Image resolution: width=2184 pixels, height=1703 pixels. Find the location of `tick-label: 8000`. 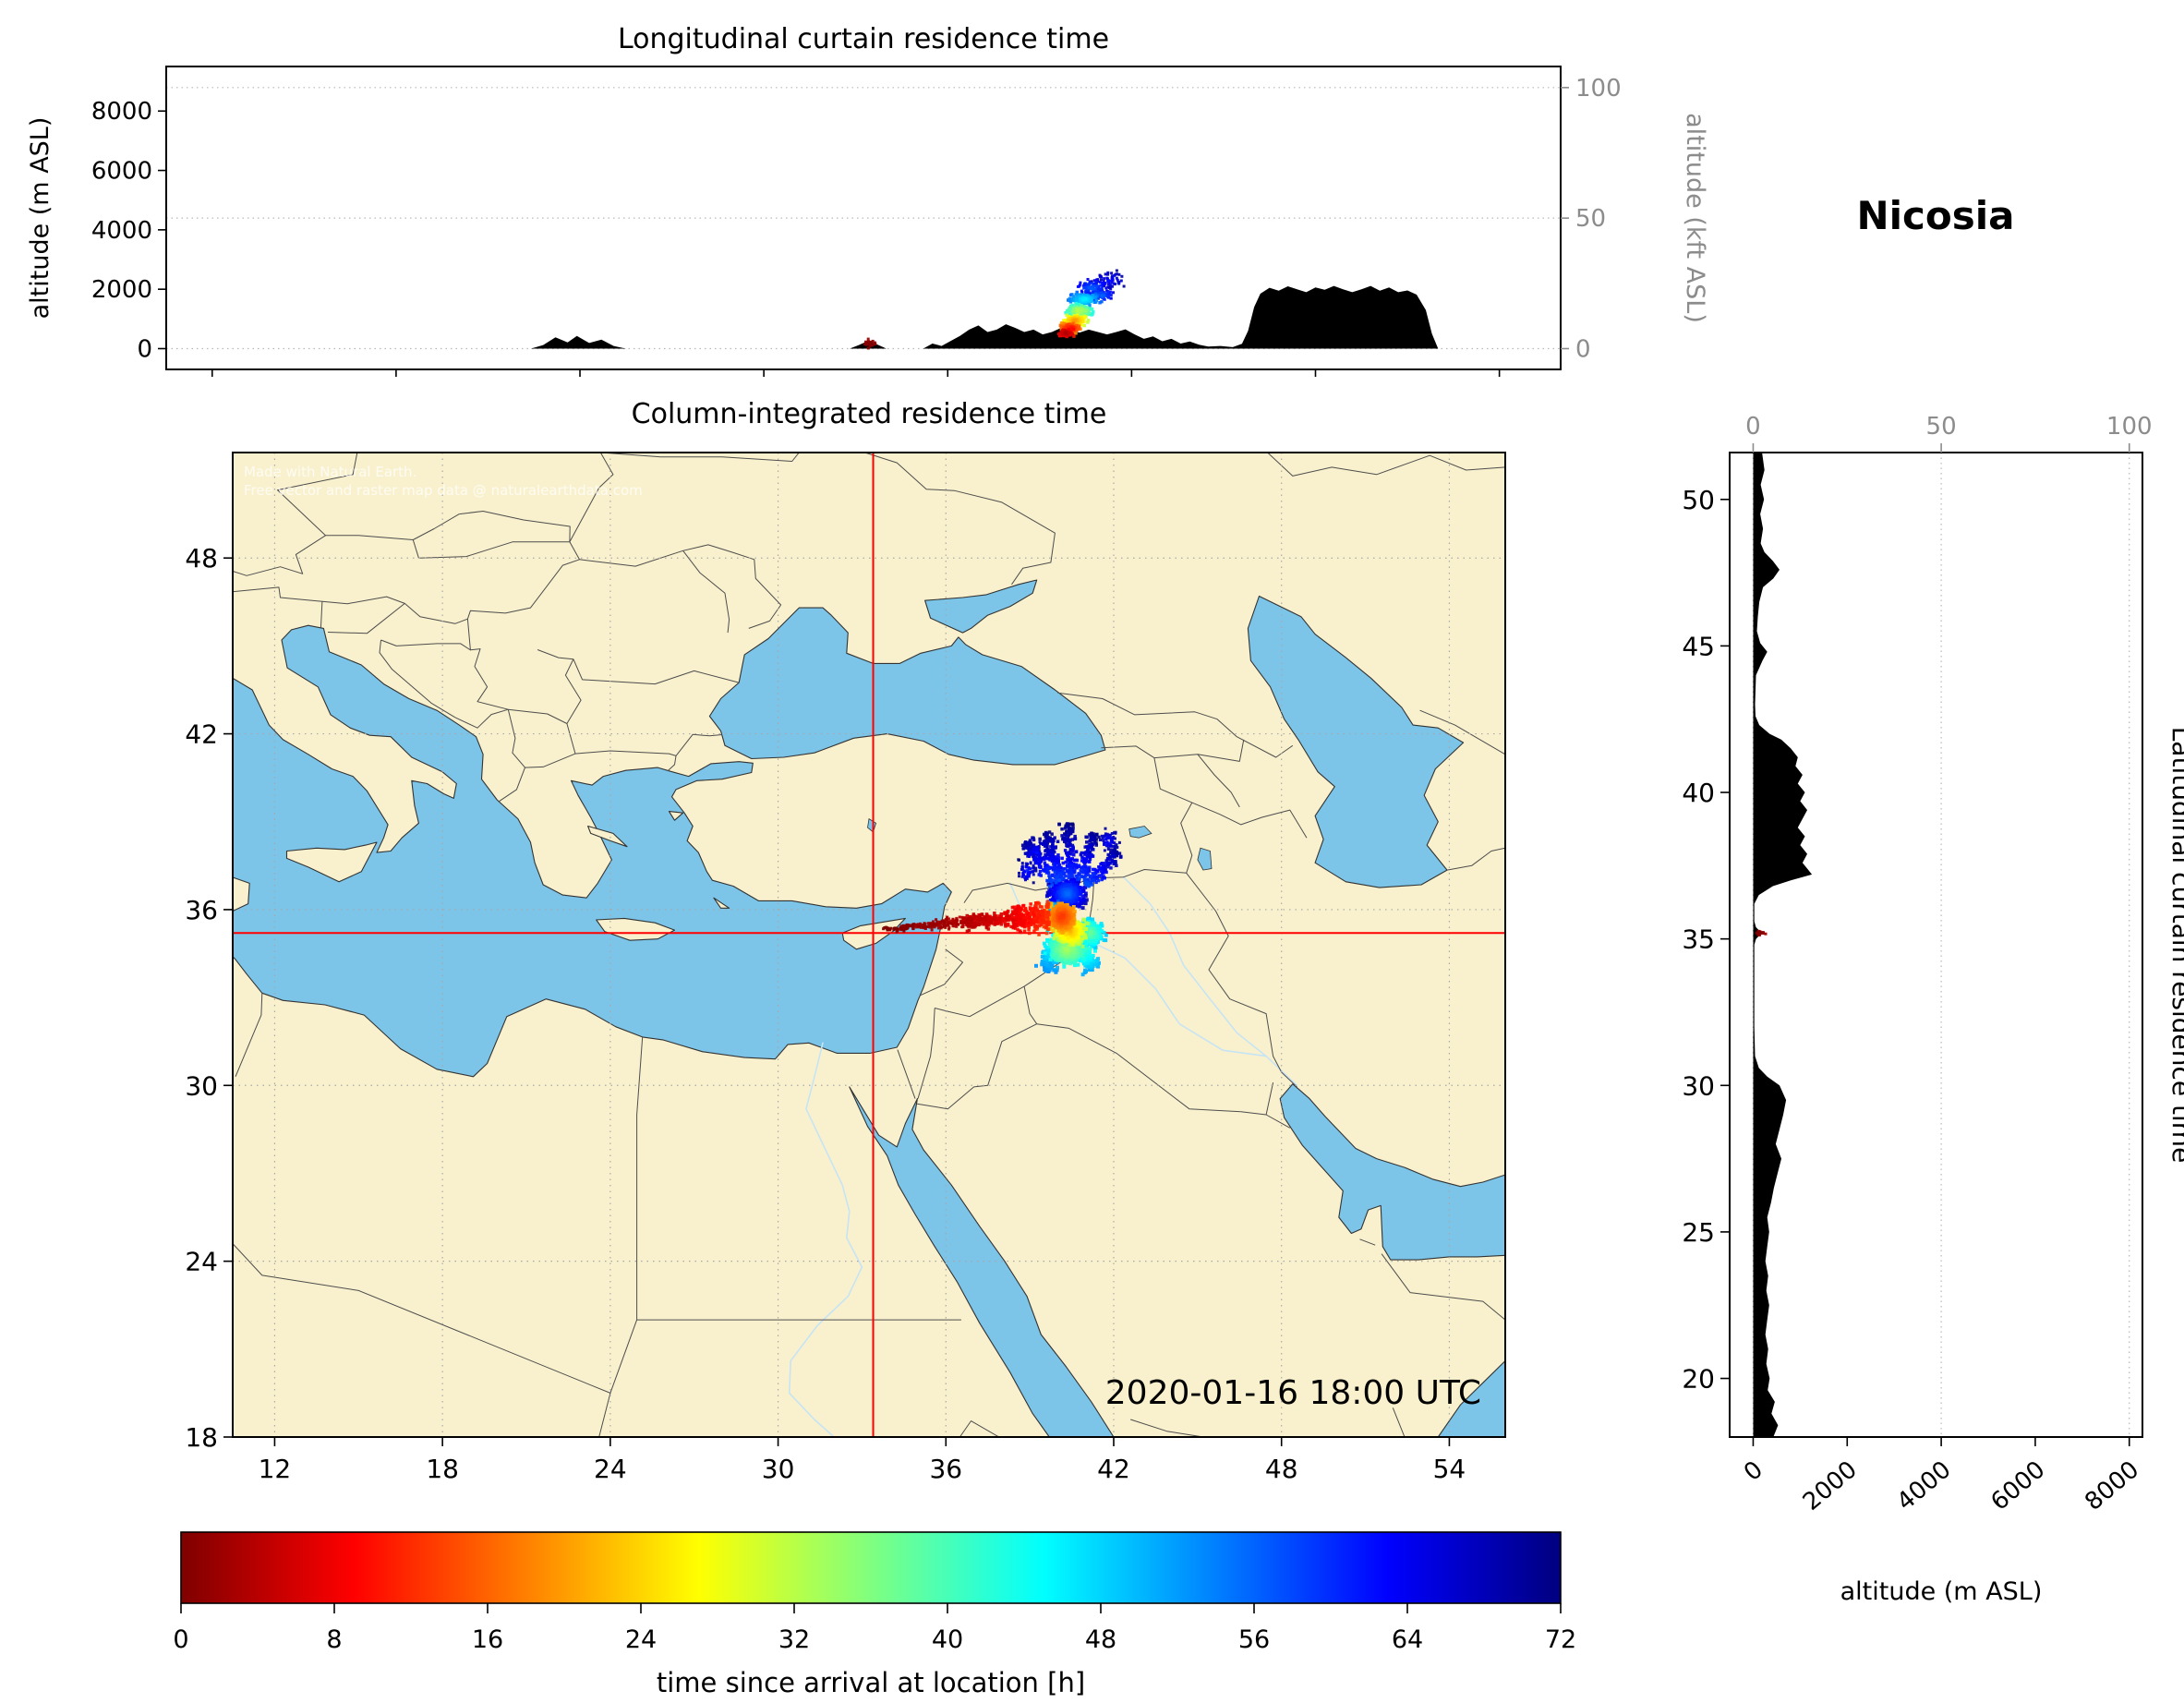

tick-label: 8000 is located at coordinates (2112, 1485).